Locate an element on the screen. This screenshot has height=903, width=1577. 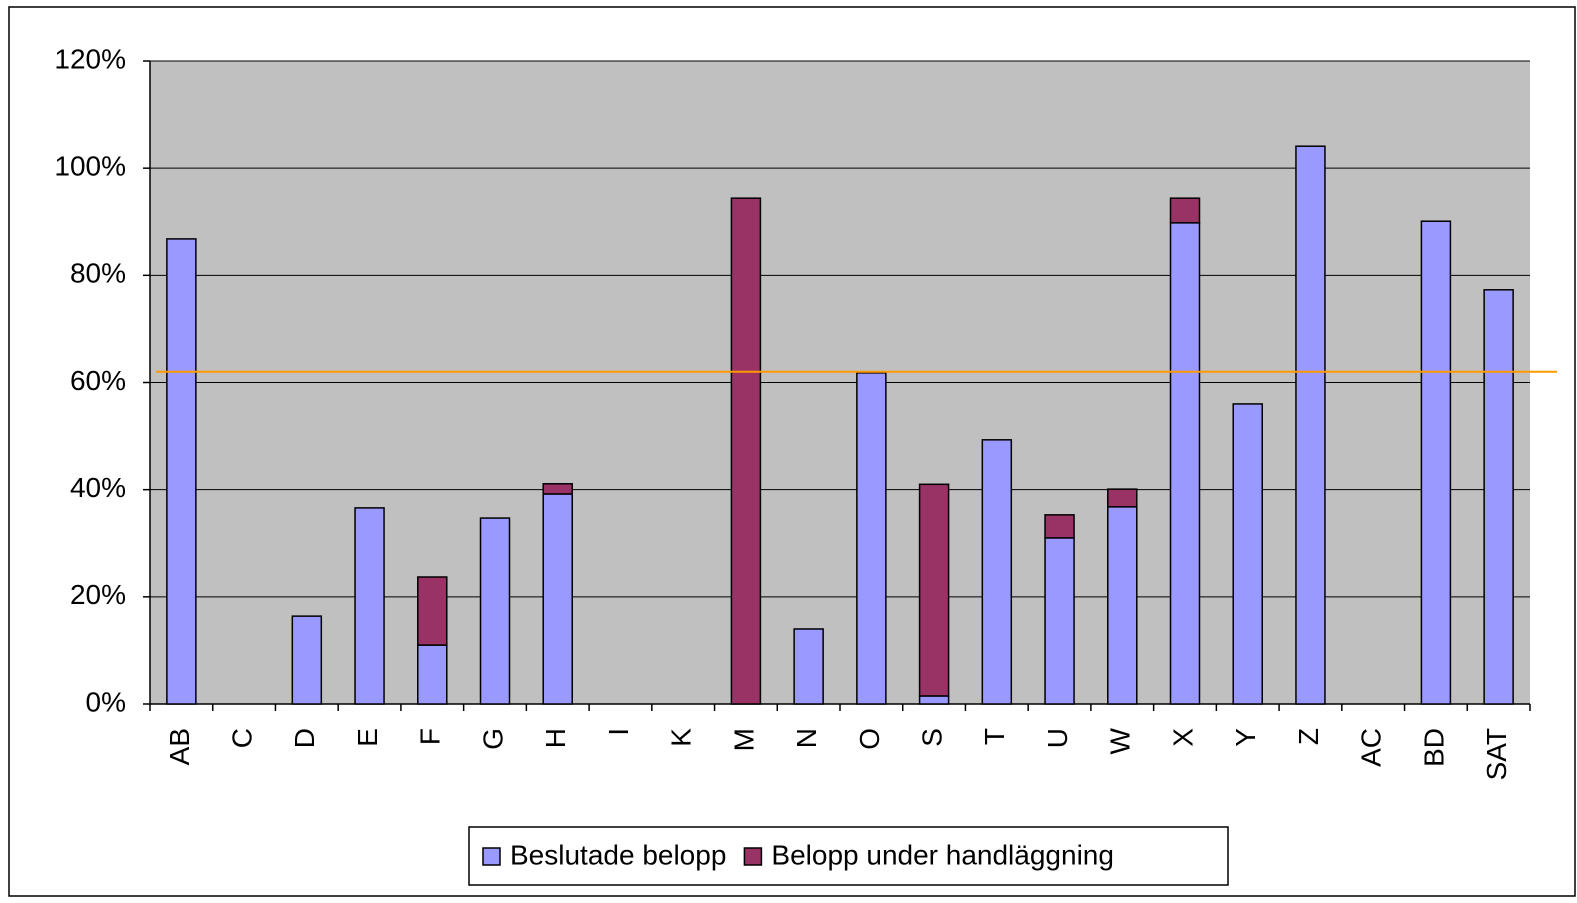
x-tick-label: S is located at coordinates (931, 737).